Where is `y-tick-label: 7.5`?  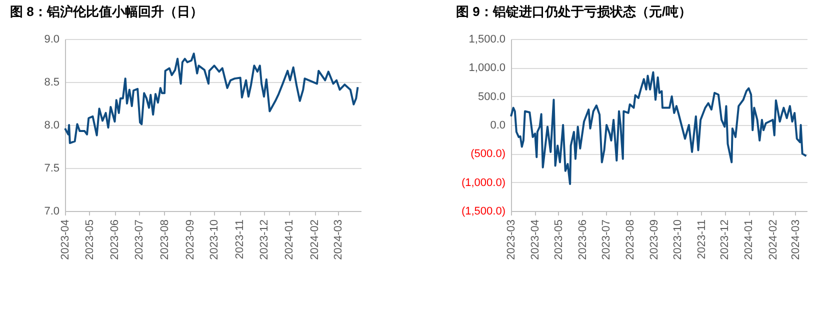
y-tick-label: 7.5 is located at coordinates (52, 168).